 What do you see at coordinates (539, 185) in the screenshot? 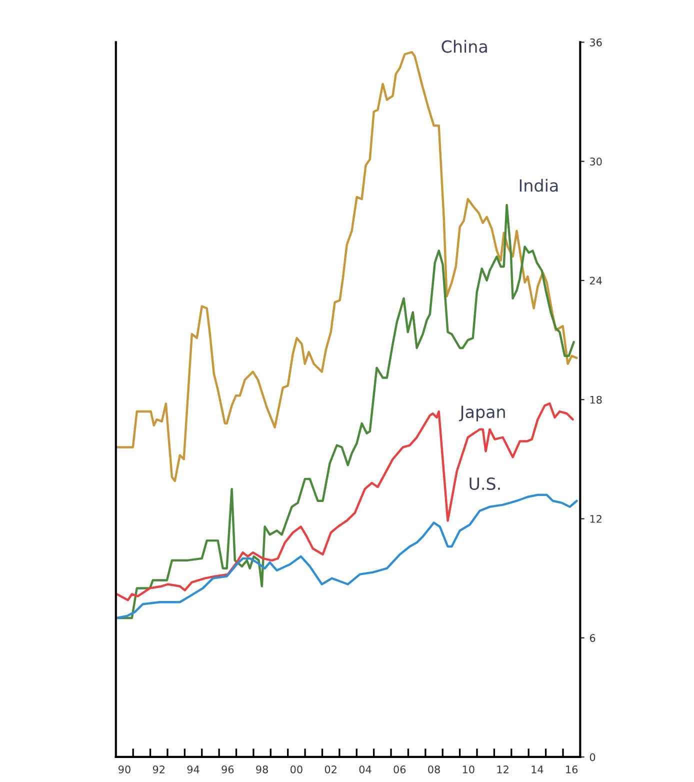
I see `series-label: India` at bounding box center [539, 185].